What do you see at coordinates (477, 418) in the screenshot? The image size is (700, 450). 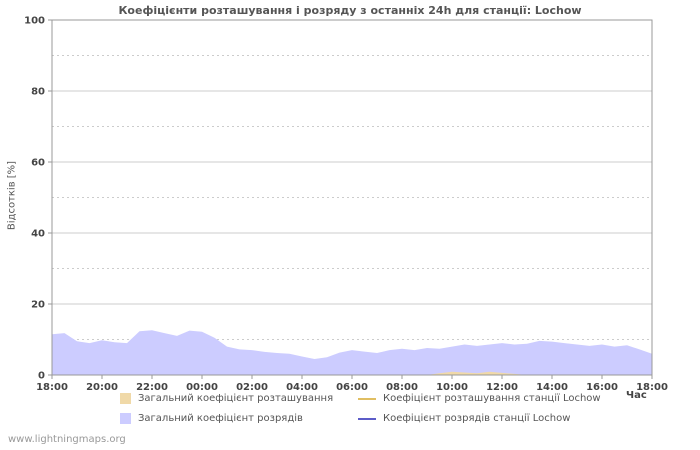 I see `legend-label-station-strokes: Коефіцієнт розрядів станції Lochow` at bounding box center [477, 418].